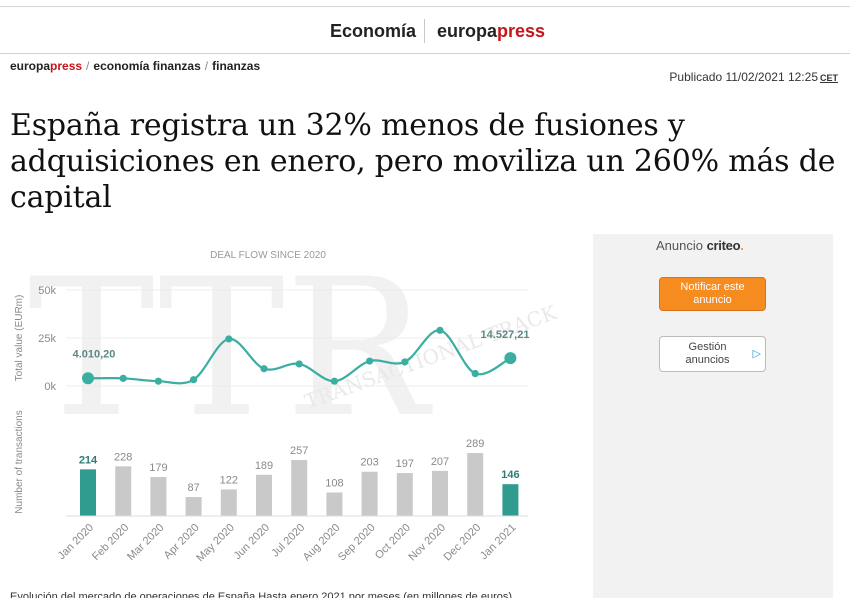 The width and height of the screenshot is (850, 598). Describe the element at coordinates (505, 335) in the screenshot. I see `value-label-last: 14.527,21` at that location.